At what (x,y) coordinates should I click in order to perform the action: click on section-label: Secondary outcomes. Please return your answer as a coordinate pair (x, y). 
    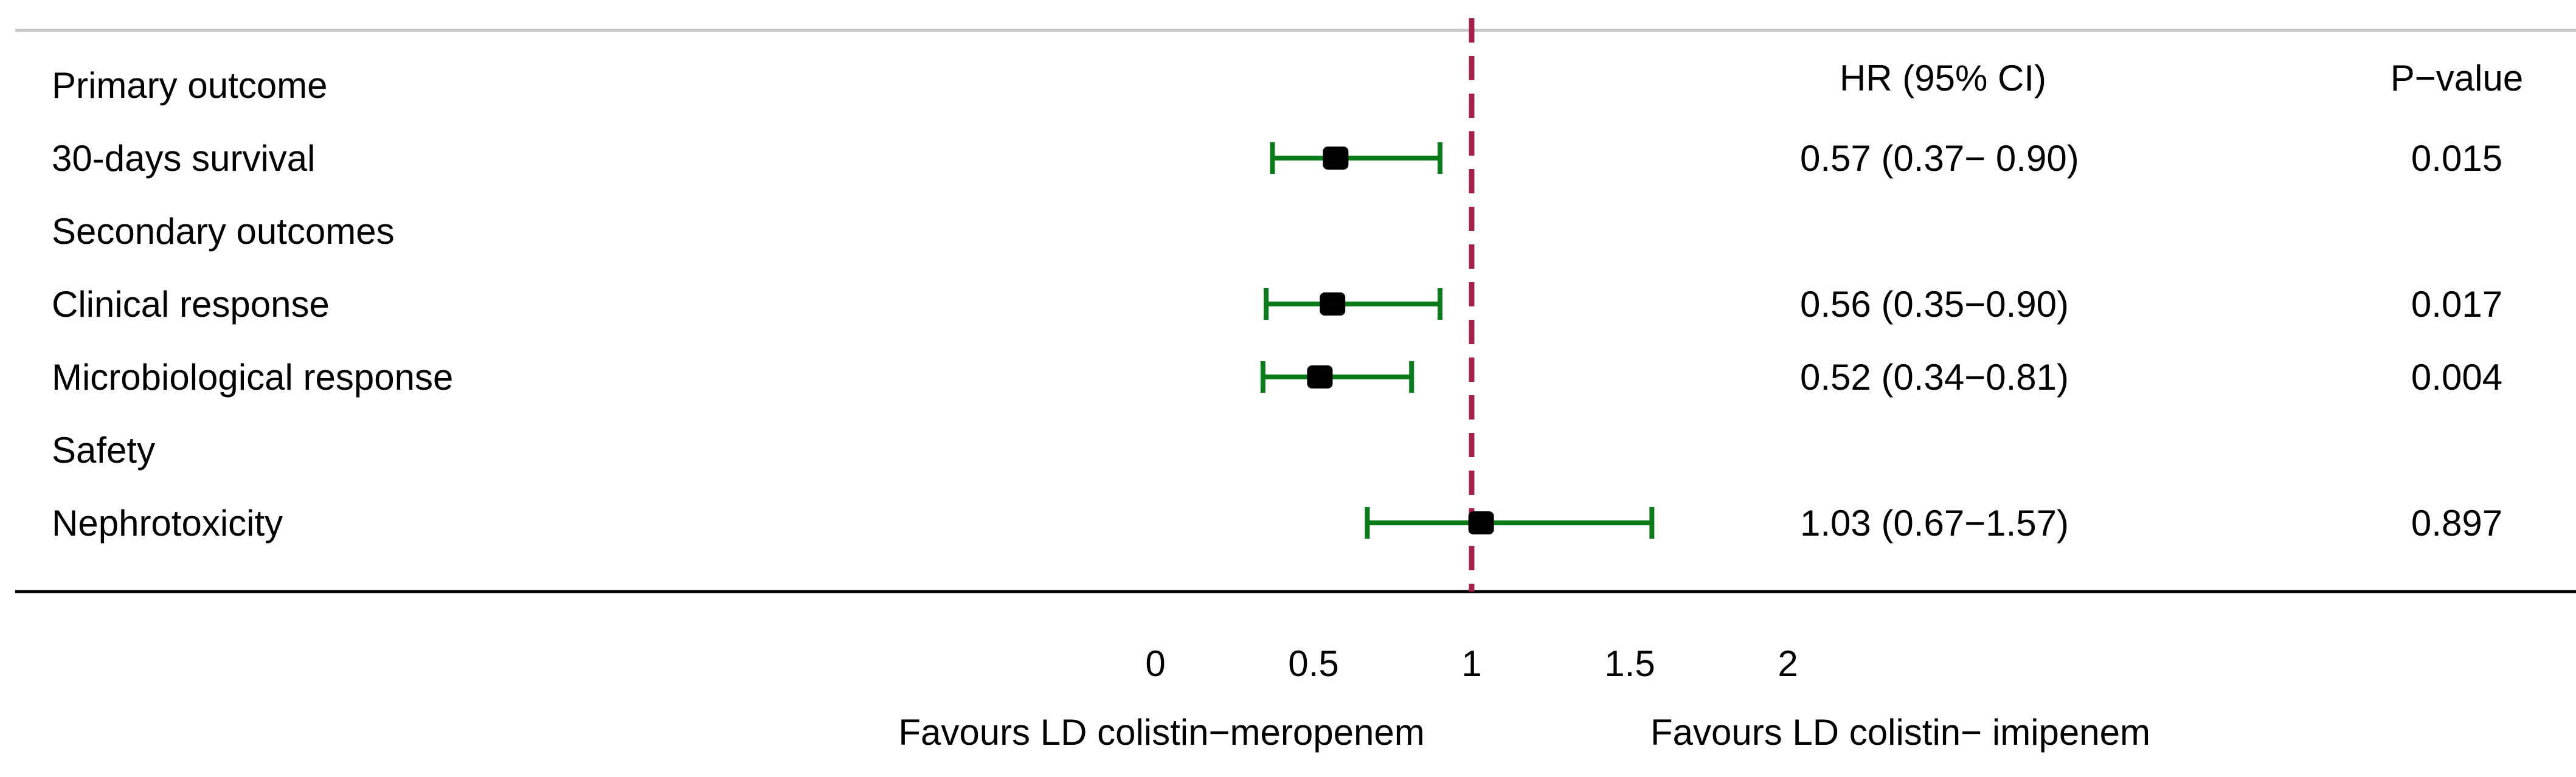
    Looking at the image, I should click on (223, 231).